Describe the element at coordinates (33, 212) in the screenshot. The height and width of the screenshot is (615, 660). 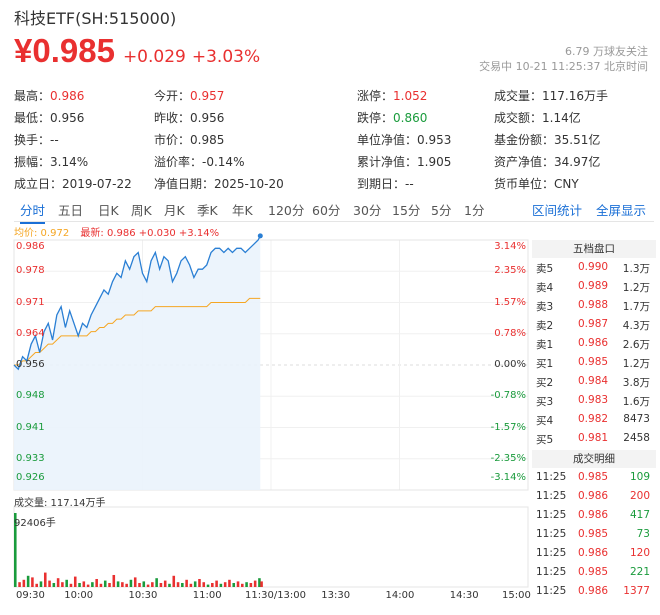
I see `tab-0: 分时` at that location.